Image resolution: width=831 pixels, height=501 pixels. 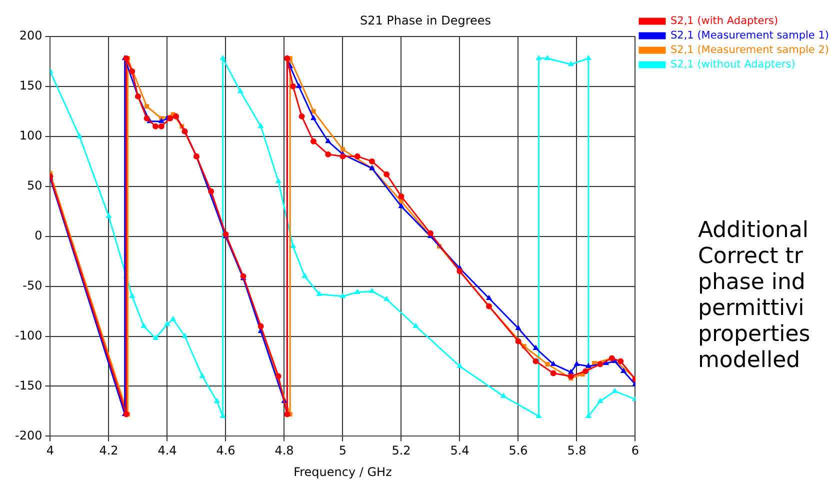 I want to click on y-tick-label: -100, so click(x=28, y=335).